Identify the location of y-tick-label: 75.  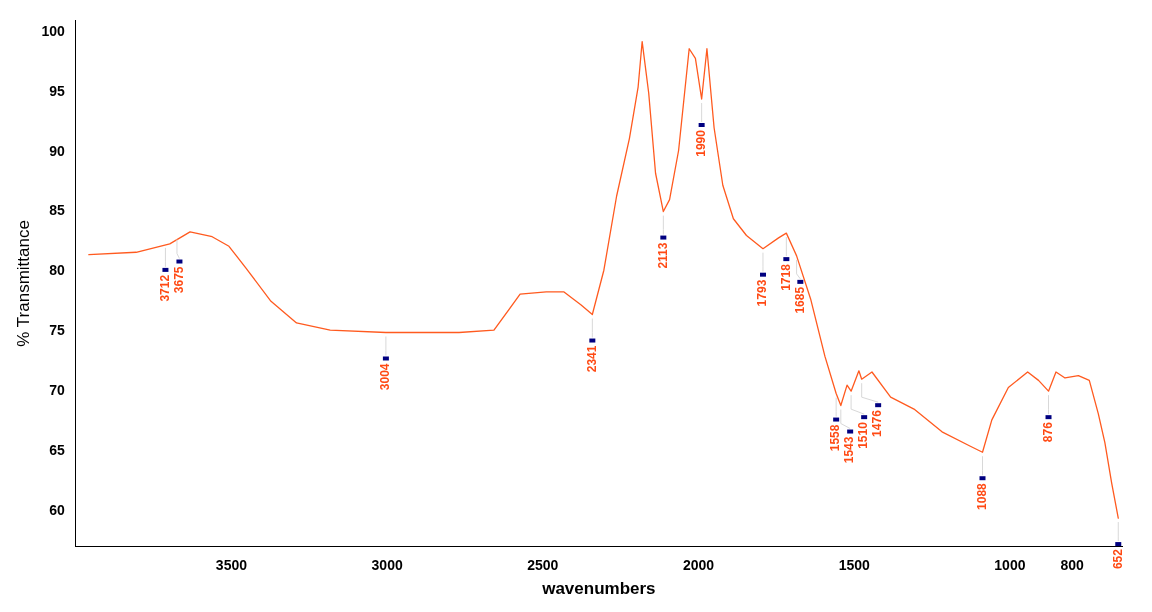
(57, 330).